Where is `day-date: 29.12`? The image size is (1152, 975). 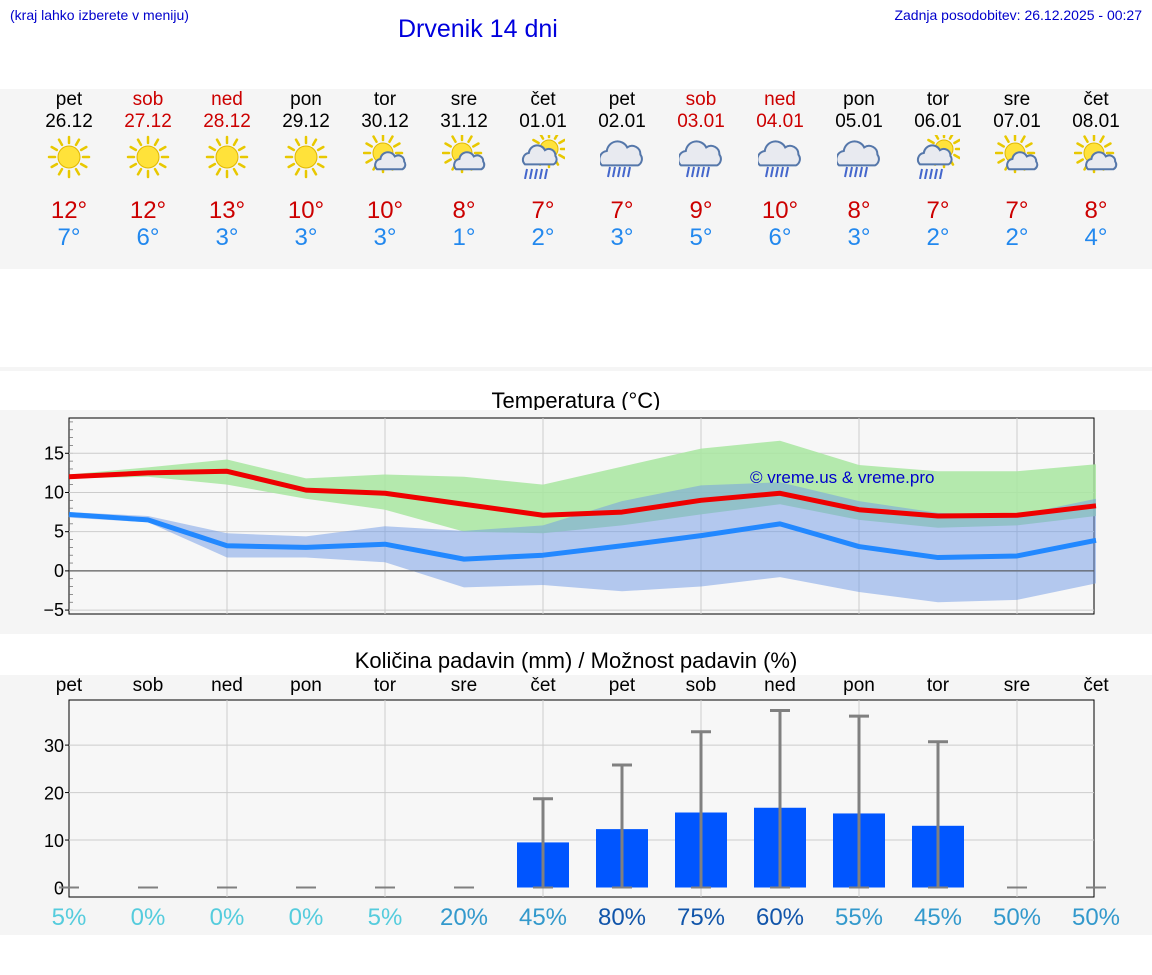
day-date: 29.12 is located at coordinates (306, 121).